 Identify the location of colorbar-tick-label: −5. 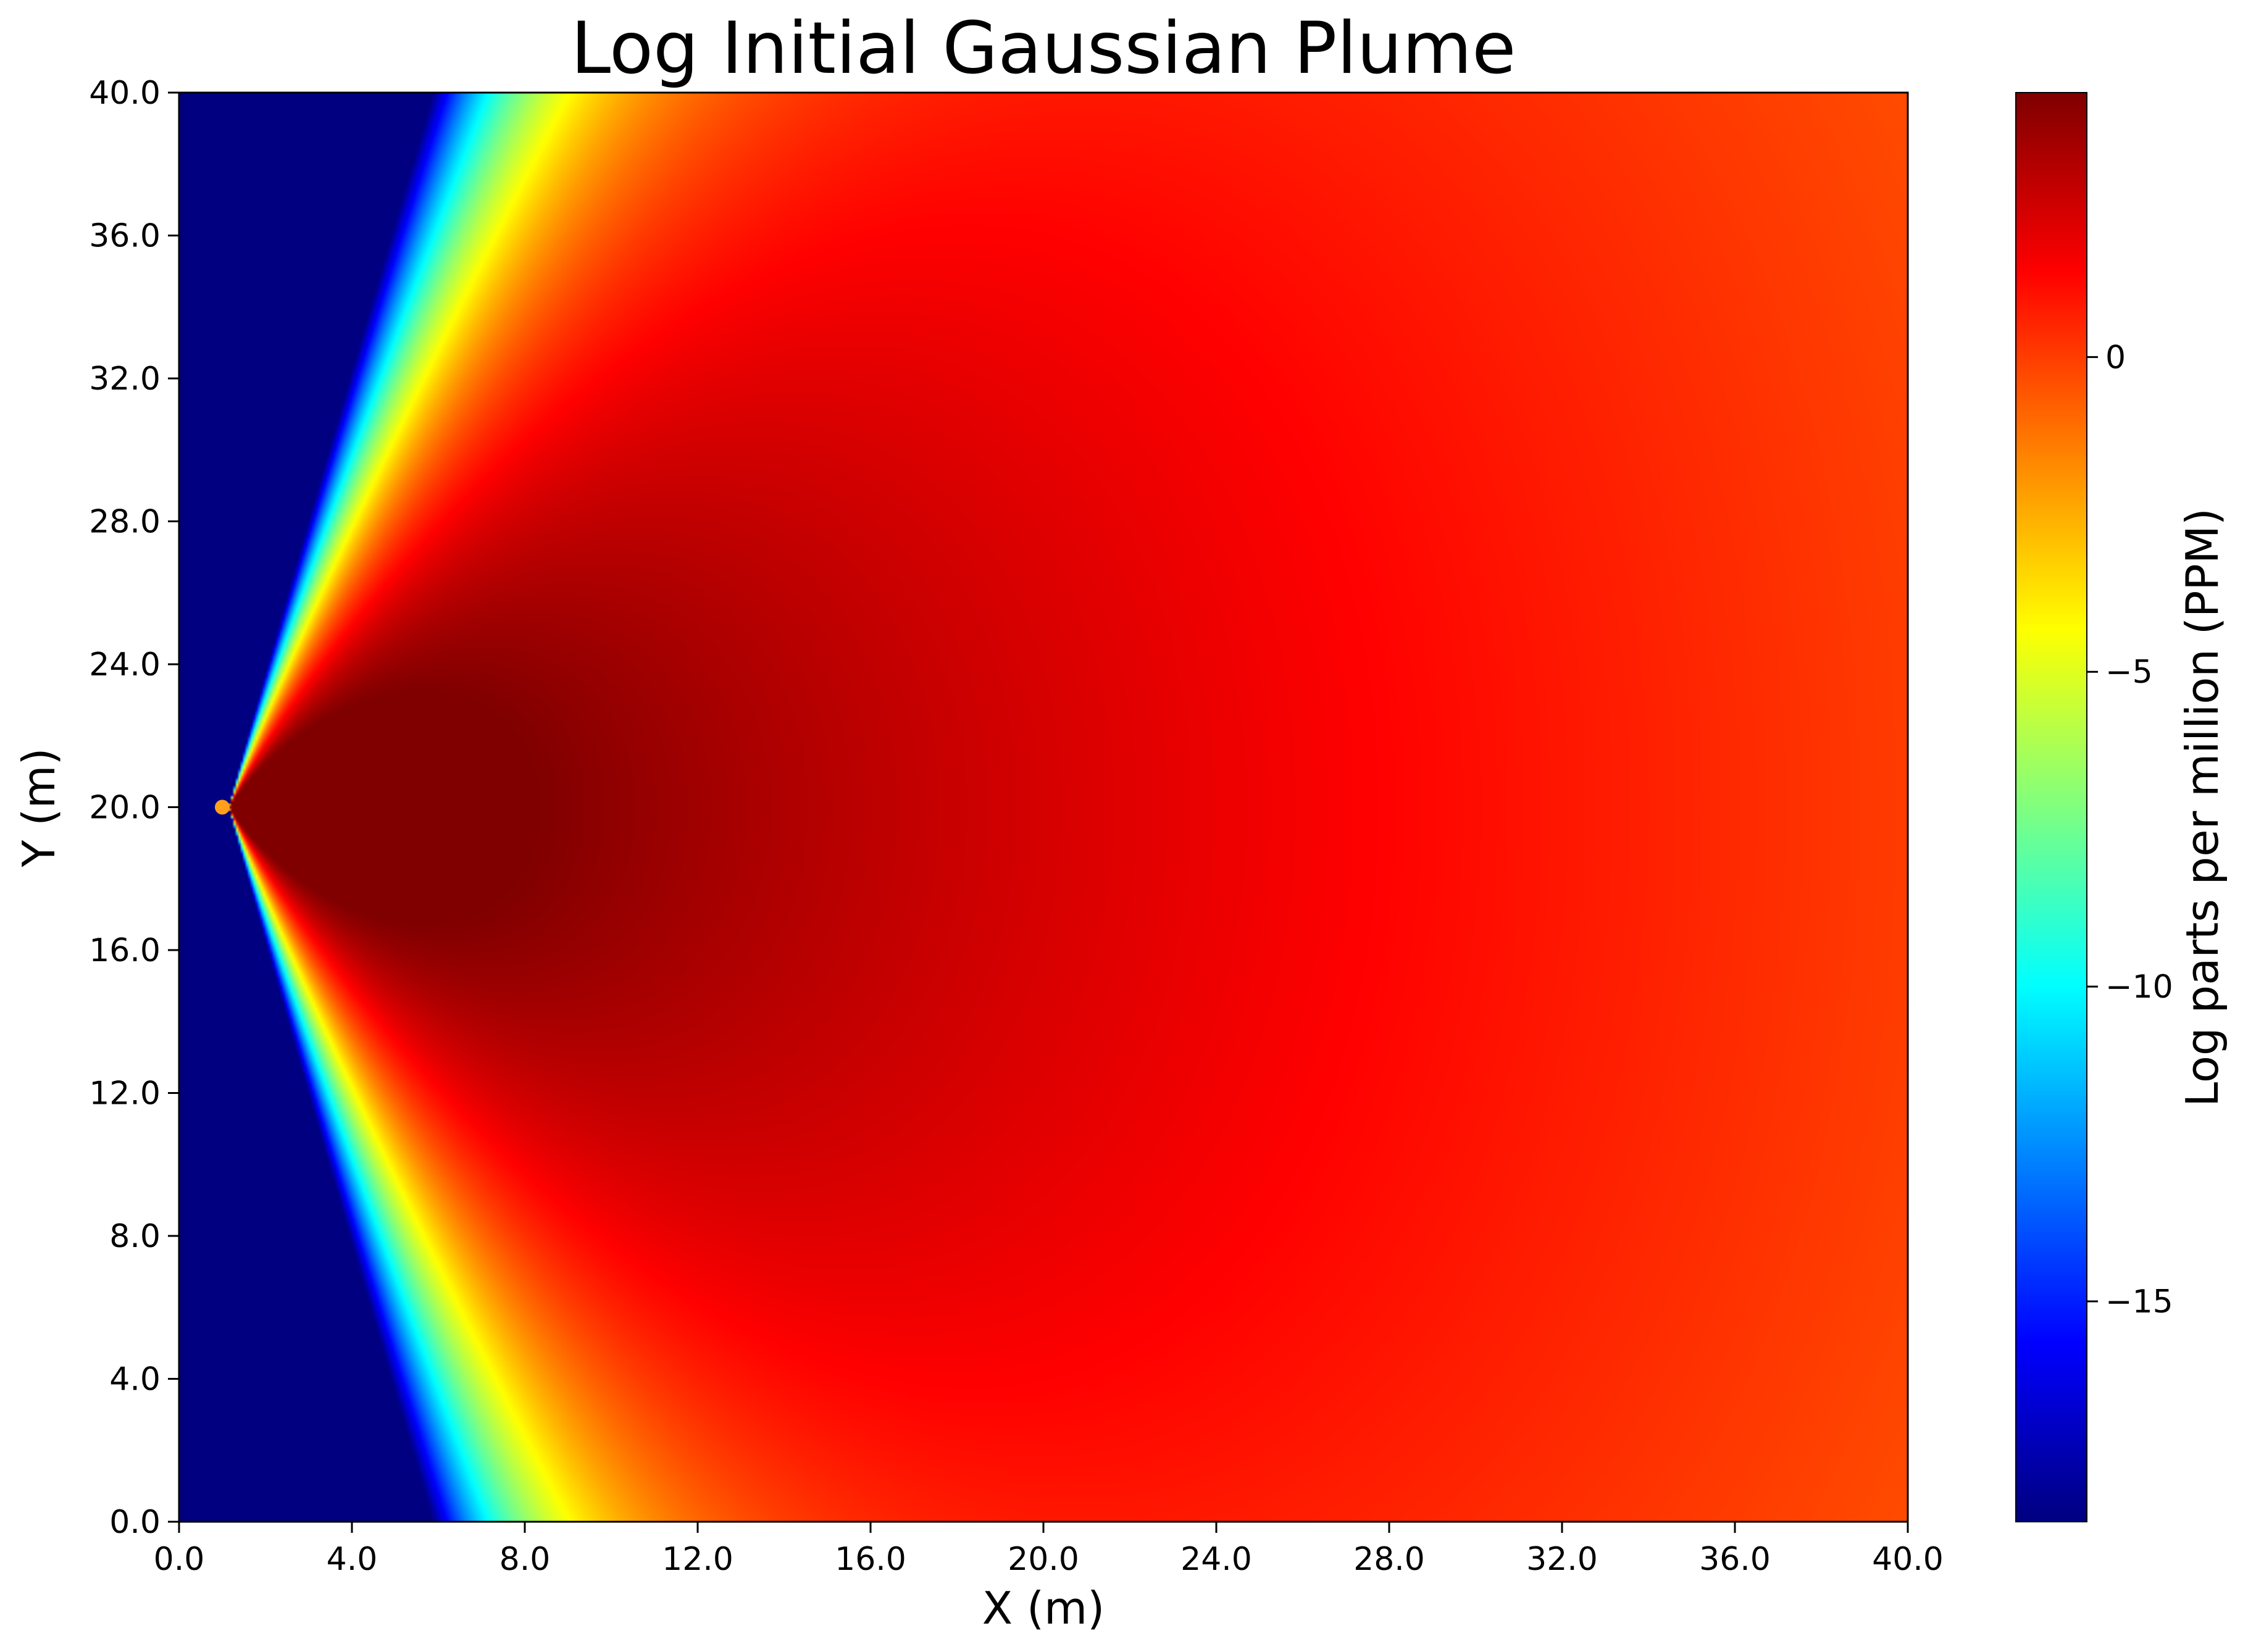
(2129, 672).